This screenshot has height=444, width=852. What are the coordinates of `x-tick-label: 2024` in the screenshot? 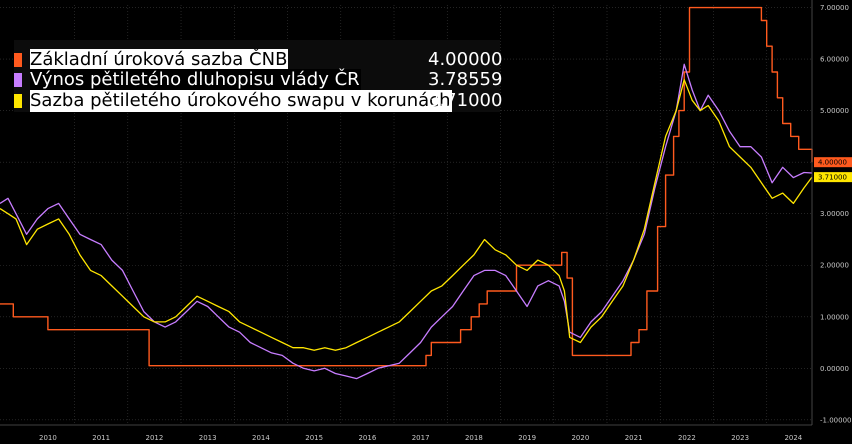 It's located at (793, 438).